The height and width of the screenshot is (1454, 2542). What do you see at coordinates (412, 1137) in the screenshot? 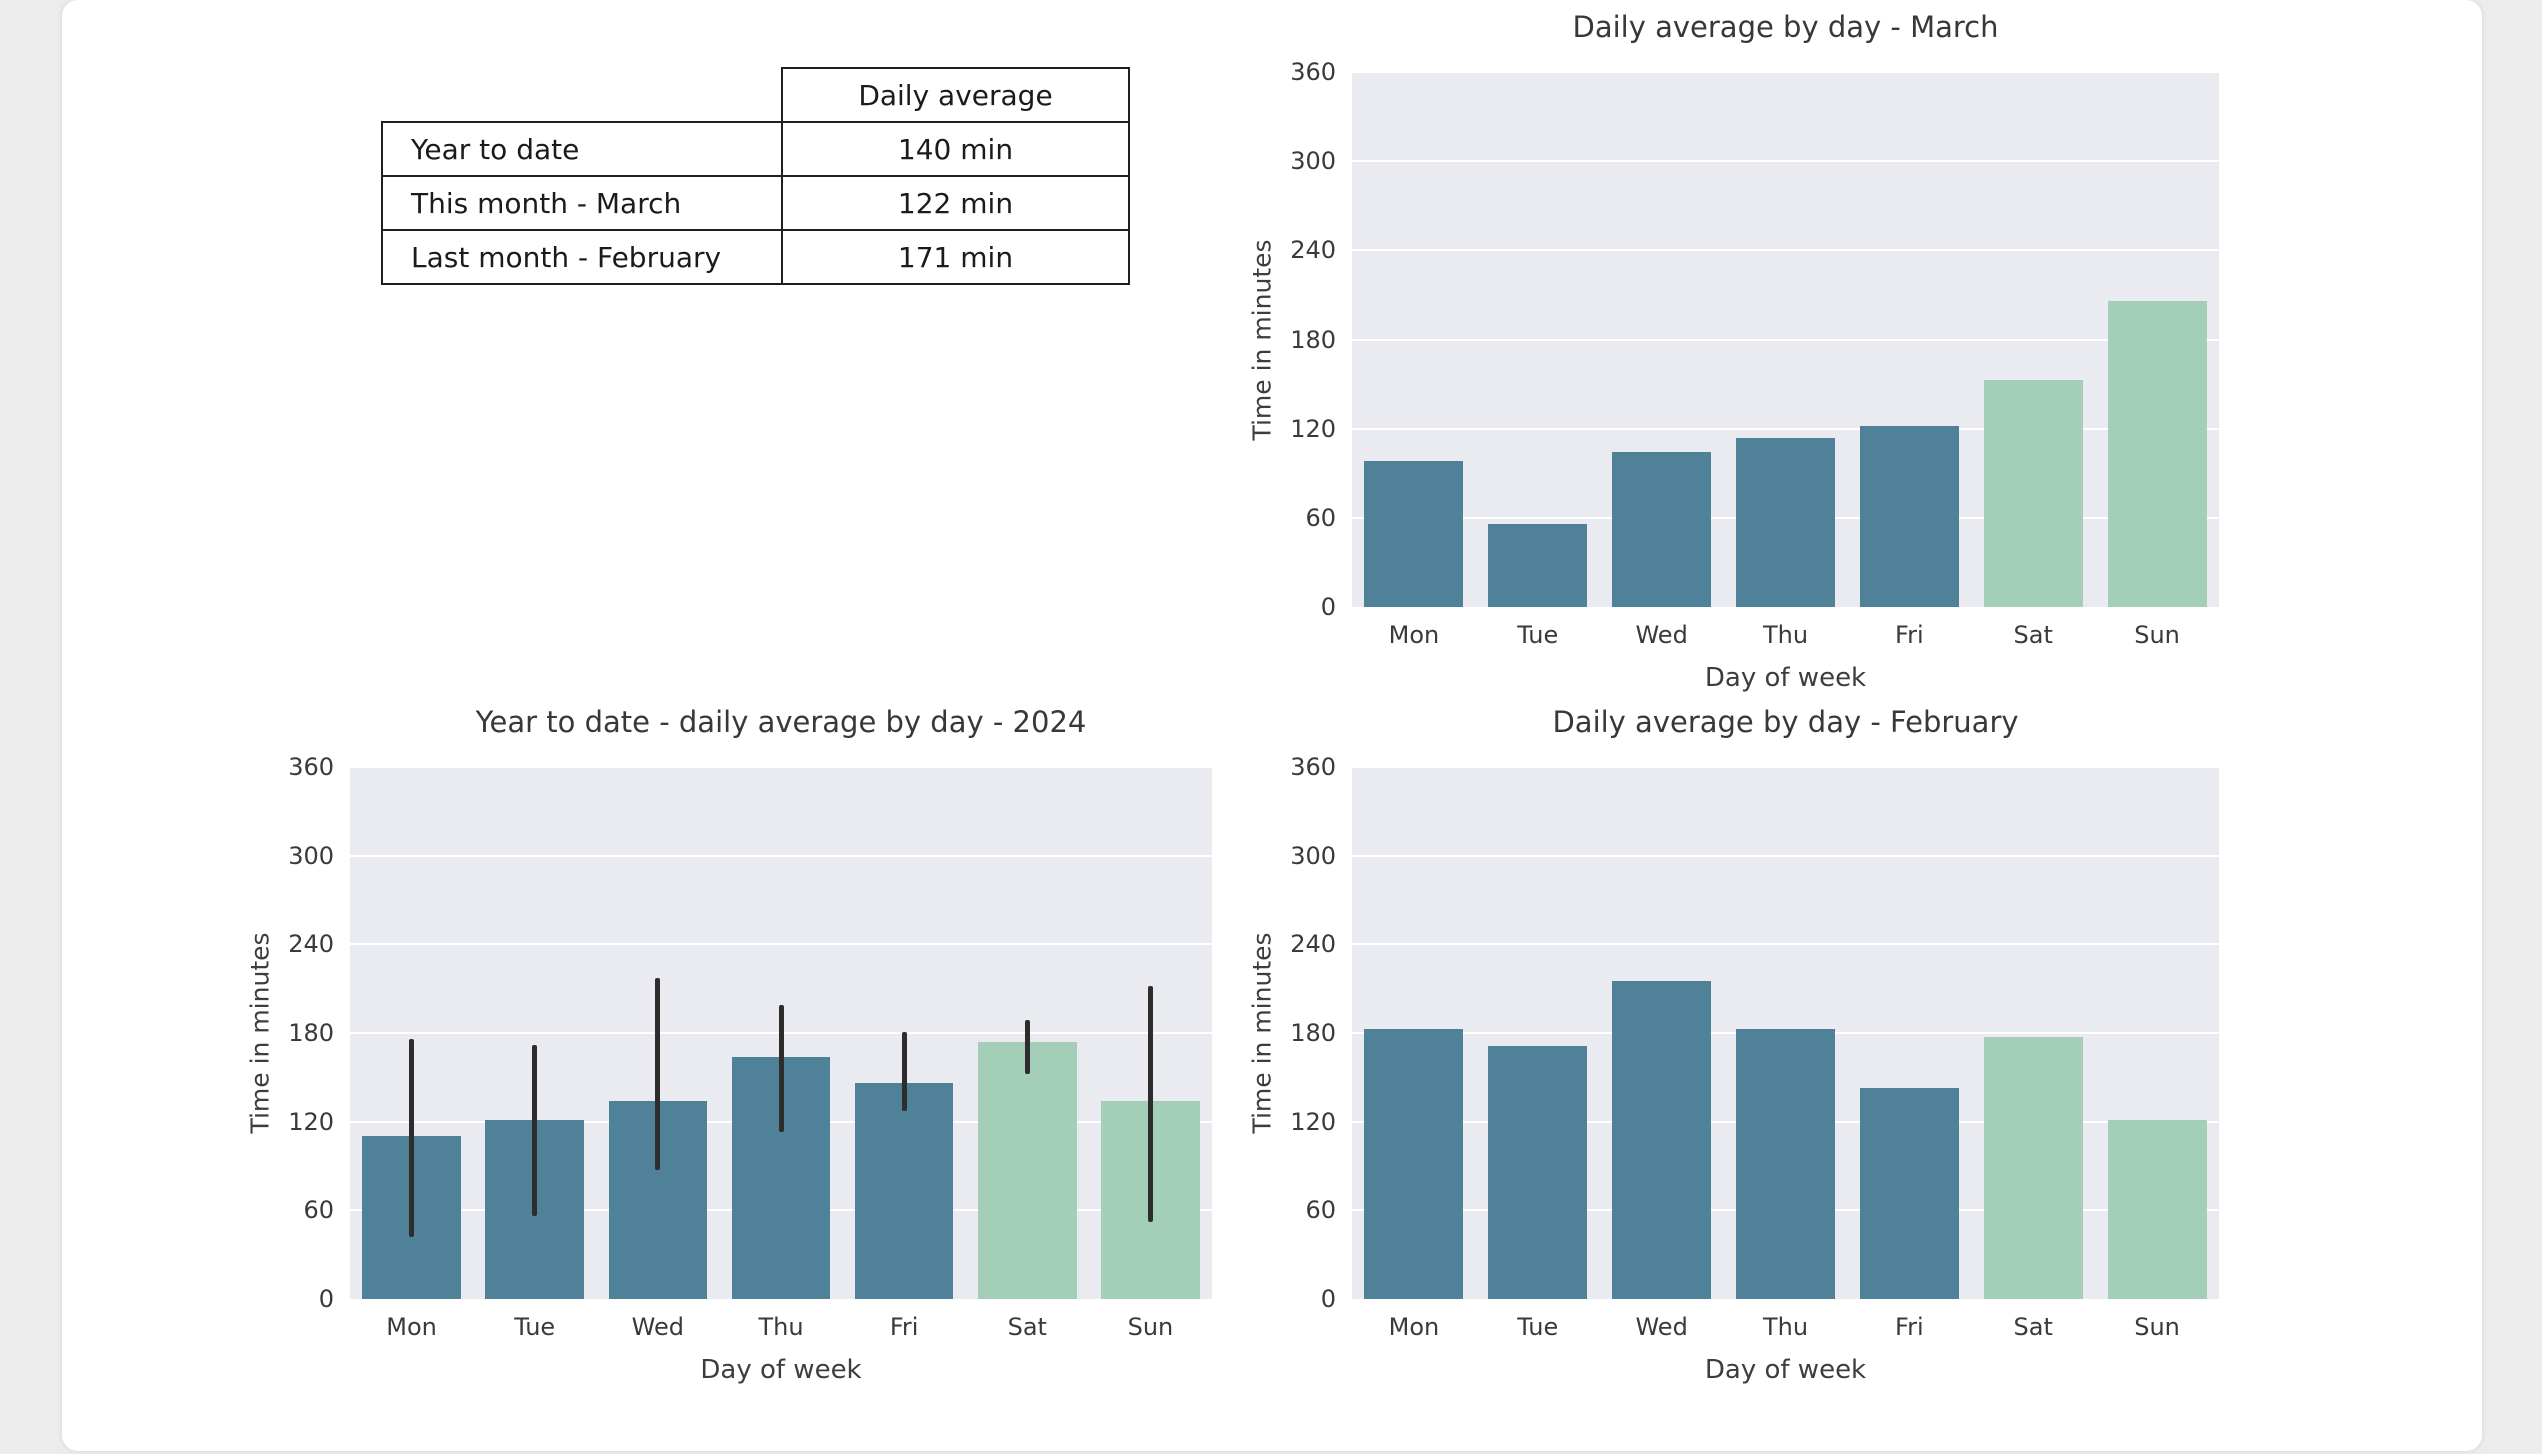
I see `error-bar-mon` at bounding box center [412, 1137].